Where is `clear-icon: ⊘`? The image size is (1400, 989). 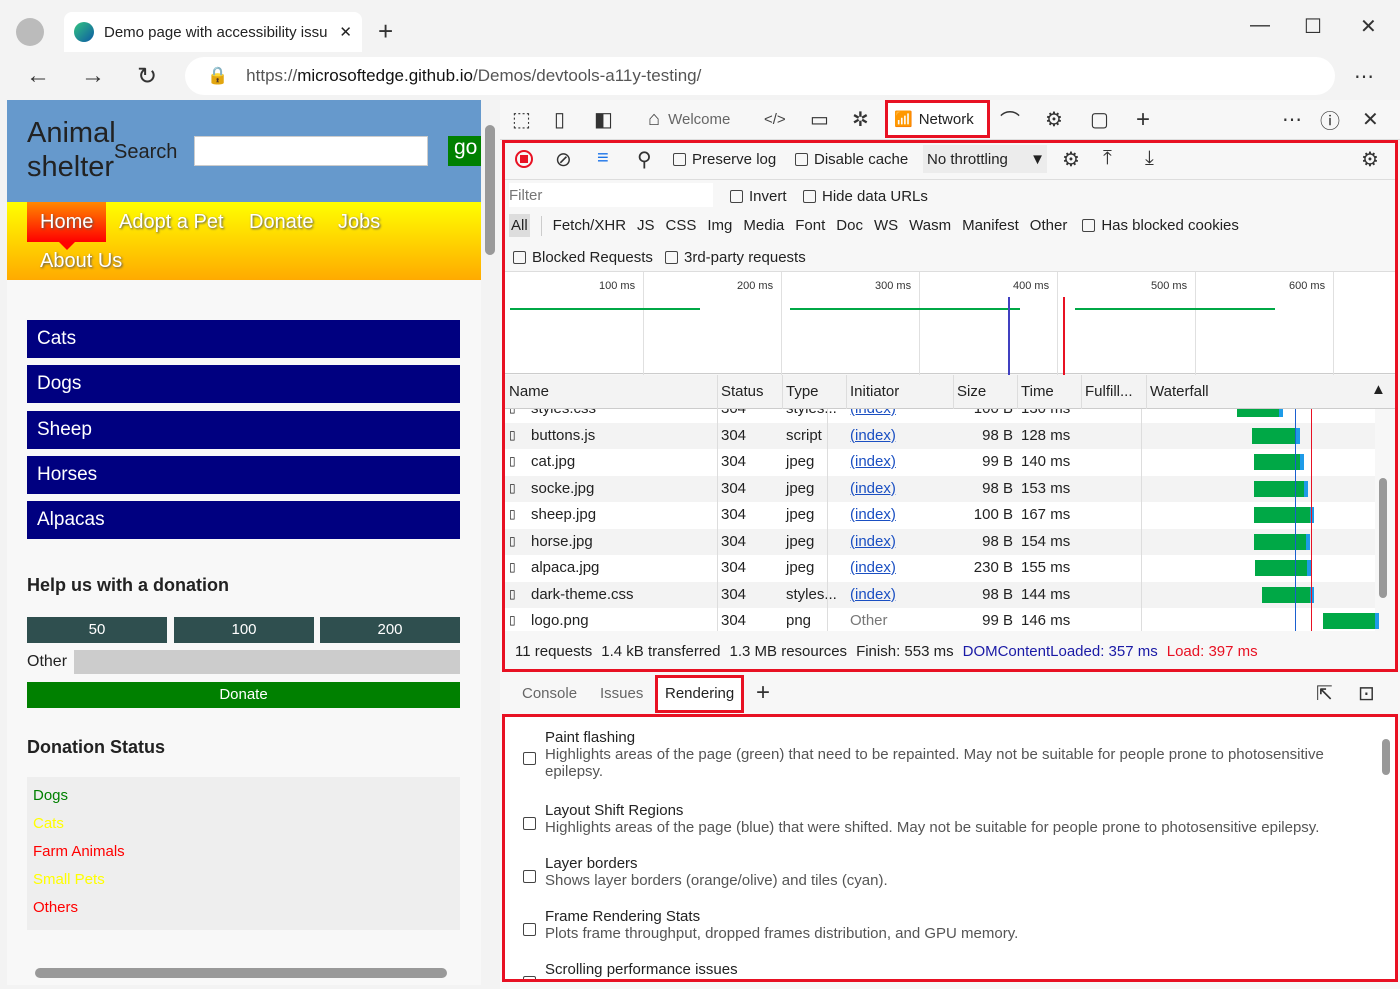
clear-icon: ⊘ is located at coordinates (563, 160).